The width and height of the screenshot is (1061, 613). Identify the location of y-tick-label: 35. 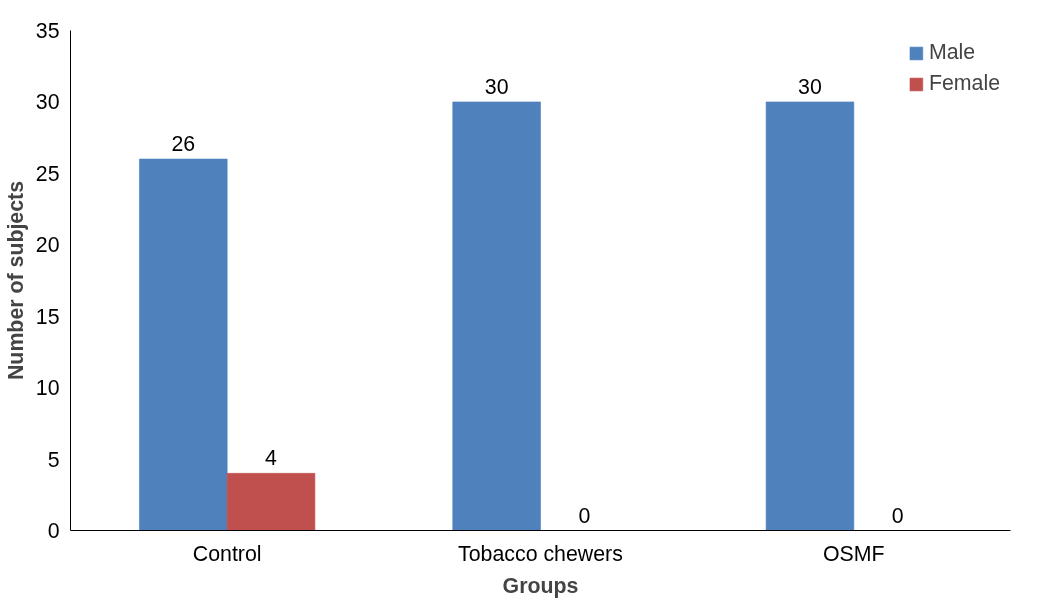
(47, 31).